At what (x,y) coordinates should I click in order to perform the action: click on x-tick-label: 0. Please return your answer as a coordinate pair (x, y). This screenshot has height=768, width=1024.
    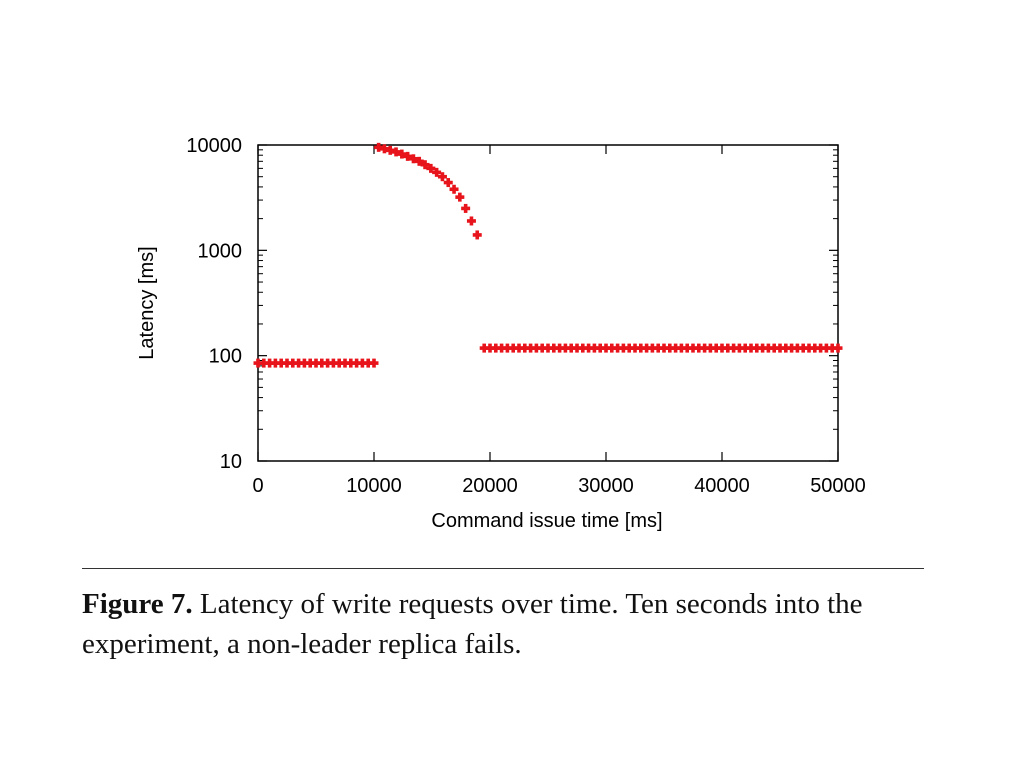
    Looking at the image, I should click on (257, 486).